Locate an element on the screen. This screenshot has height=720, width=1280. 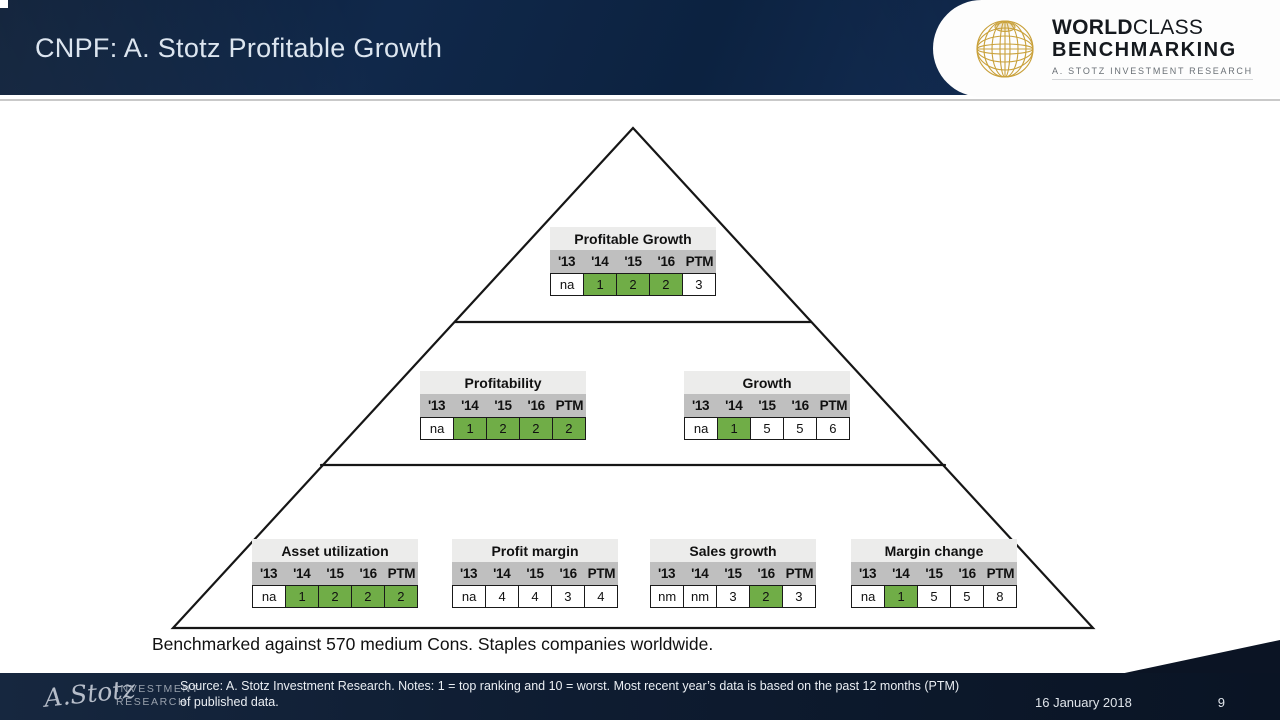
table-value-row: na 1 5 5 8 is located at coordinates (934, 596).